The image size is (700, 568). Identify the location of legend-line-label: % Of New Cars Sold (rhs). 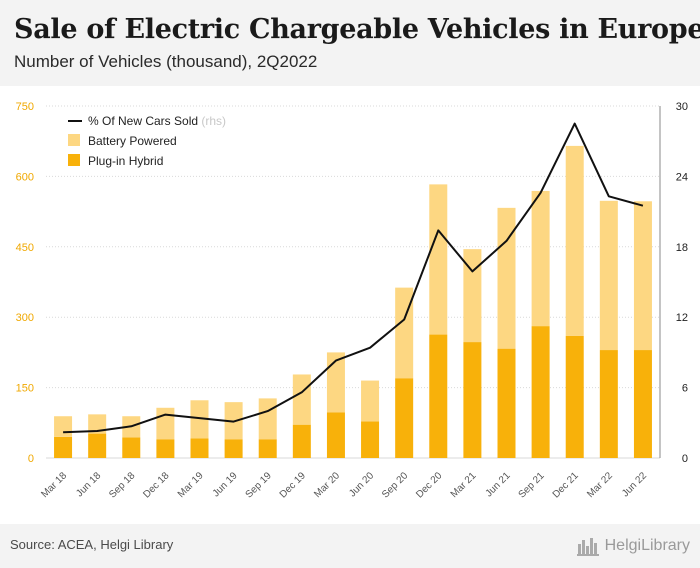
(157, 121).